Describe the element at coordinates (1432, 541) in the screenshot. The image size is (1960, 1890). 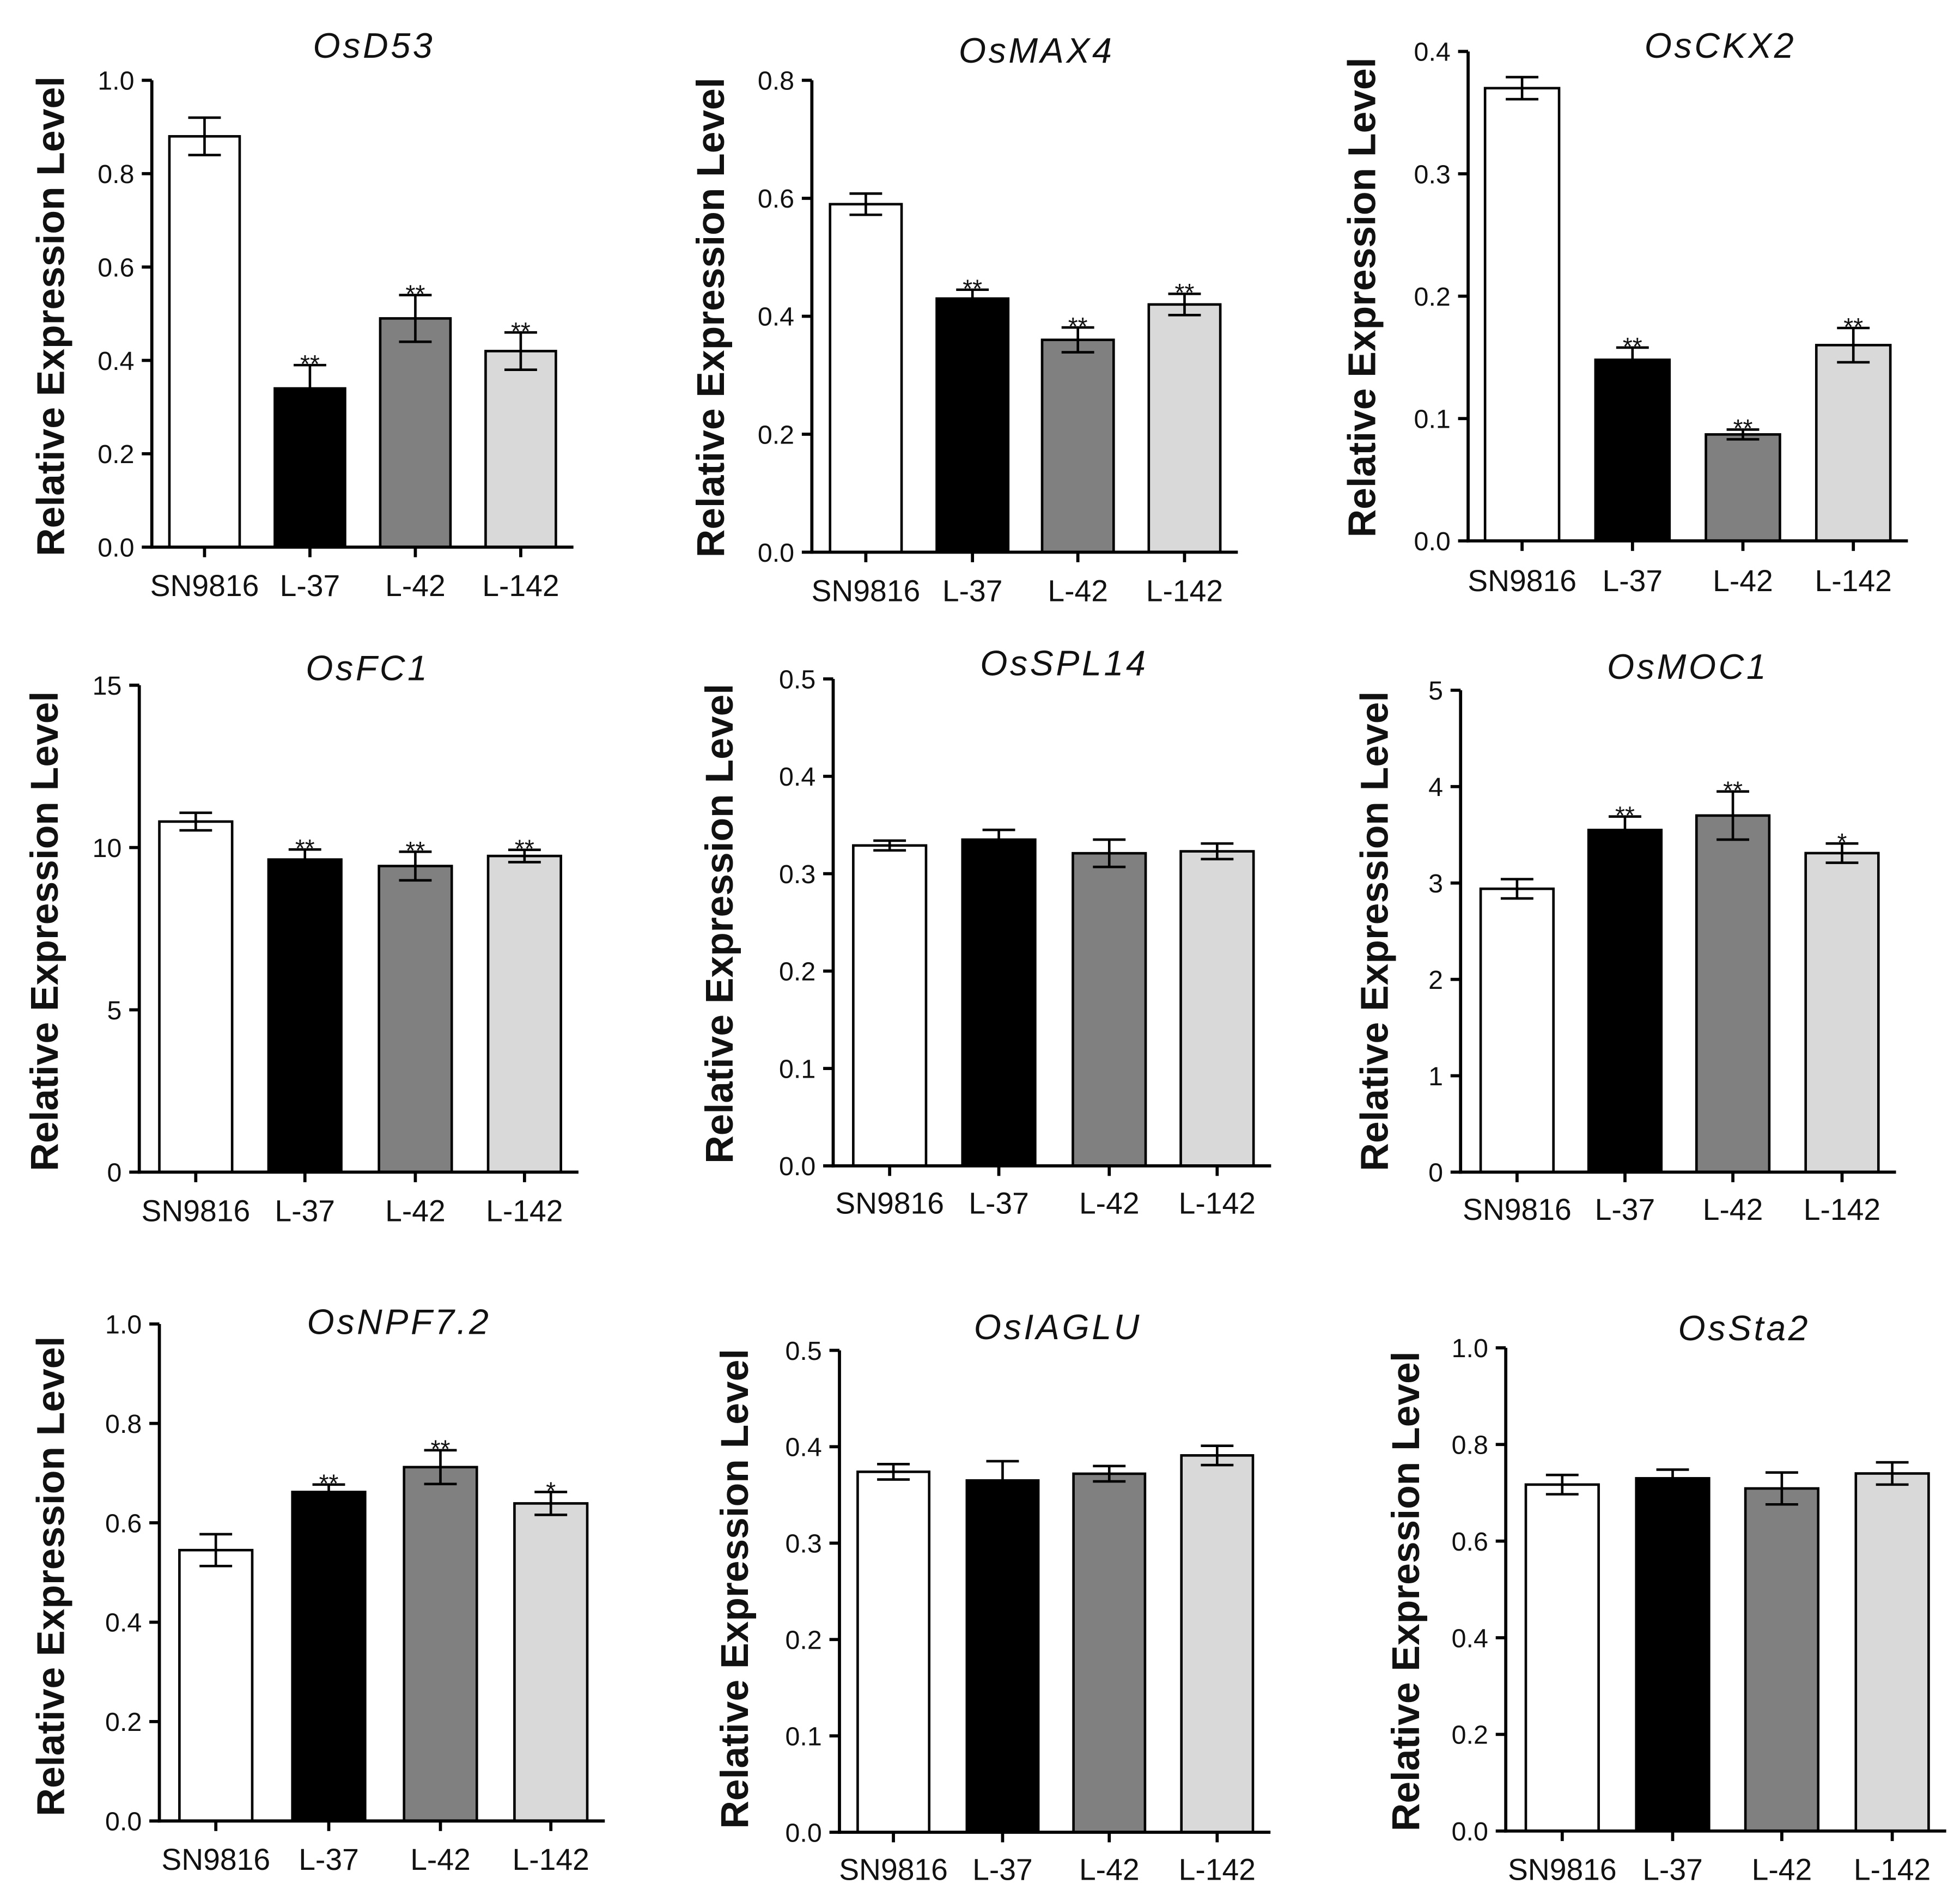
I see `chart-2-y-tick-label-0: 0.0` at that location.